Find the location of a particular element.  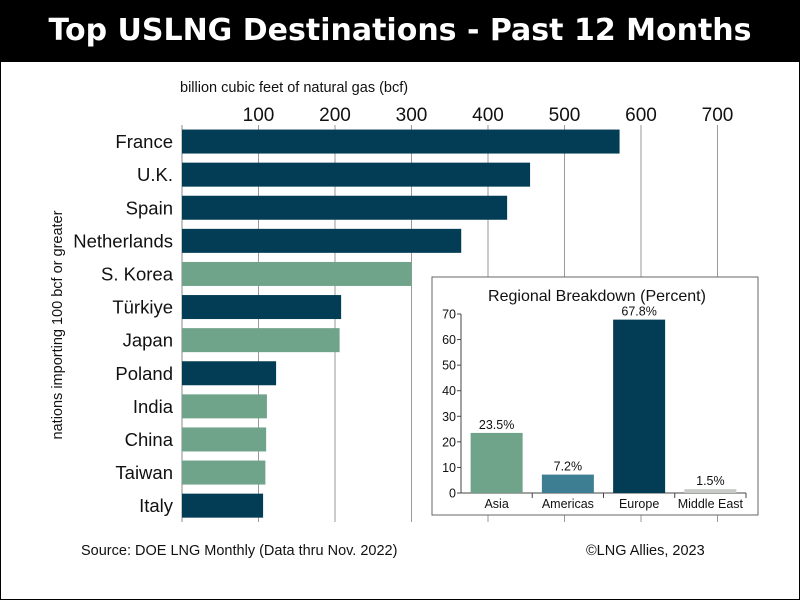

inset-y-tick-label: 20 is located at coordinates (449, 442).